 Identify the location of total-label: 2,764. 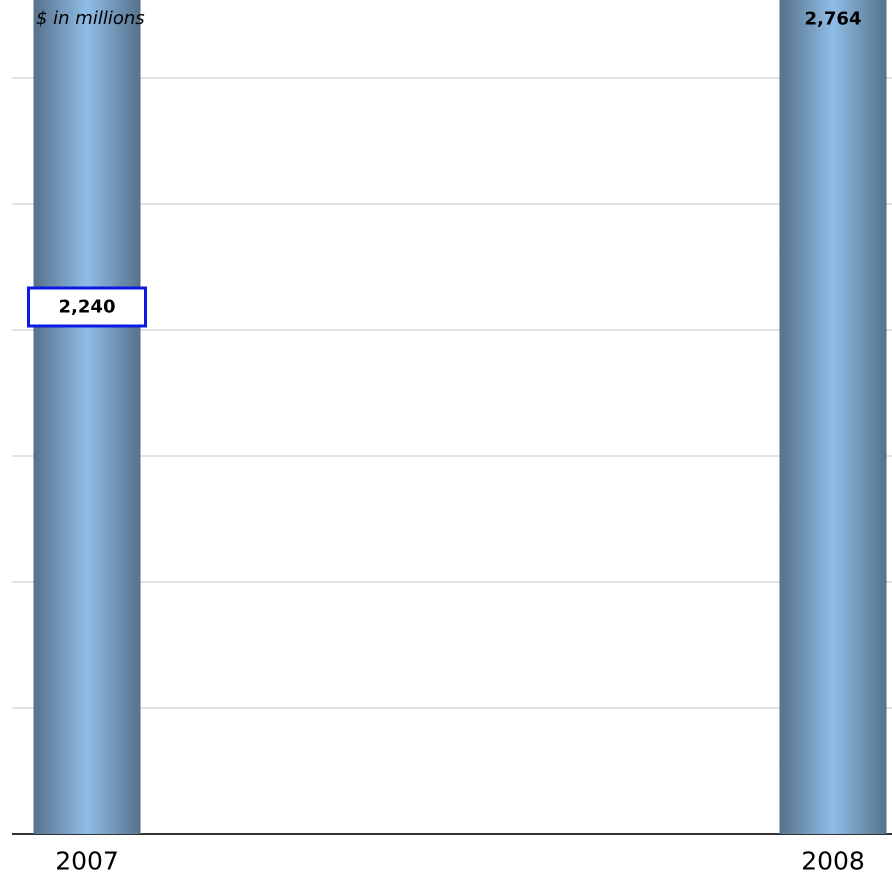
(833, 19).